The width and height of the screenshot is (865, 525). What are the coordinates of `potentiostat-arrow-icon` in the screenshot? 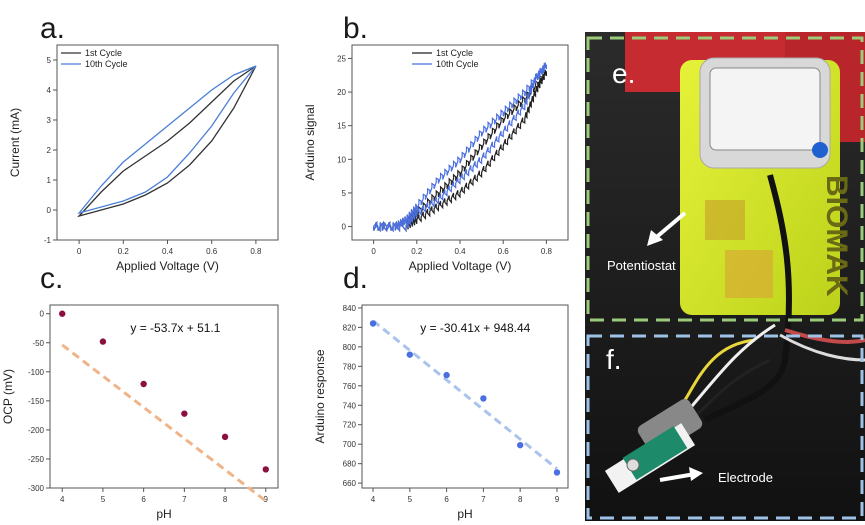 It's located at (669, 226).